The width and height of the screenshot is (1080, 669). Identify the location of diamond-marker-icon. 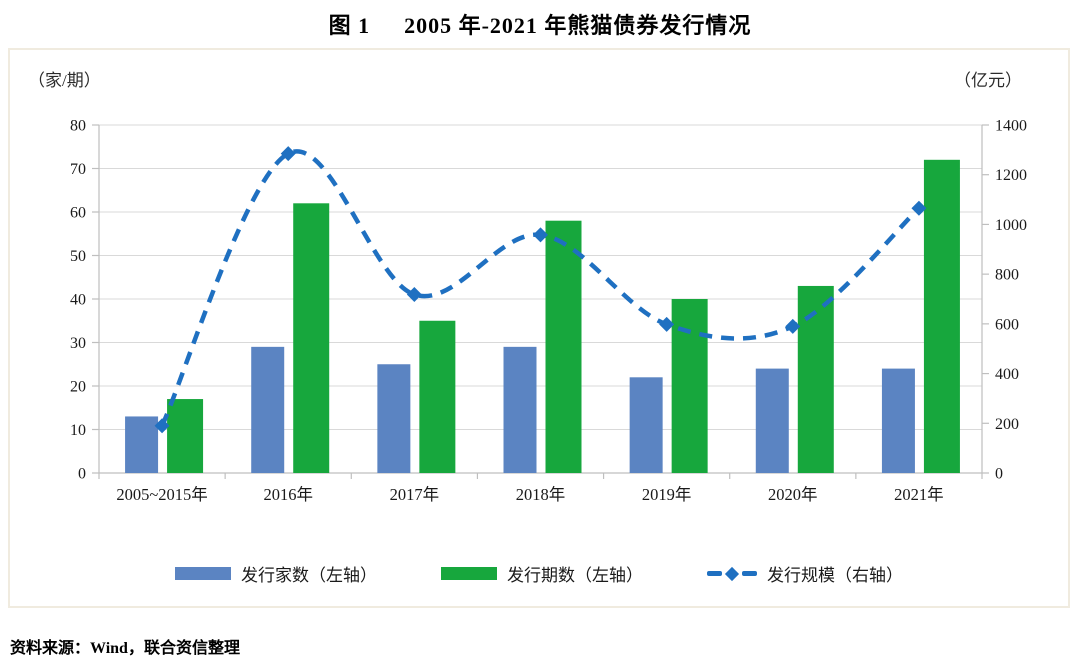
(732, 573).